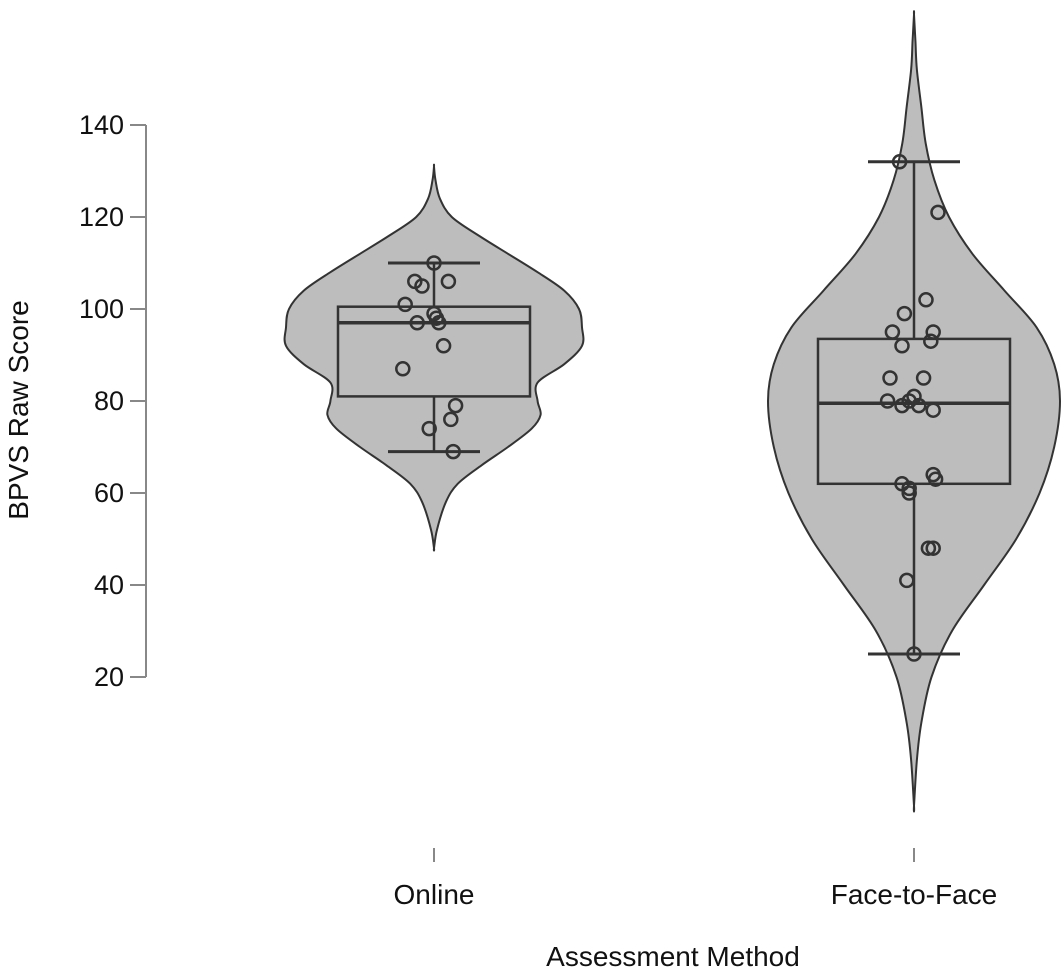 The height and width of the screenshot is (973, 1064). I want to click on violin-shape, so click(434, 357).